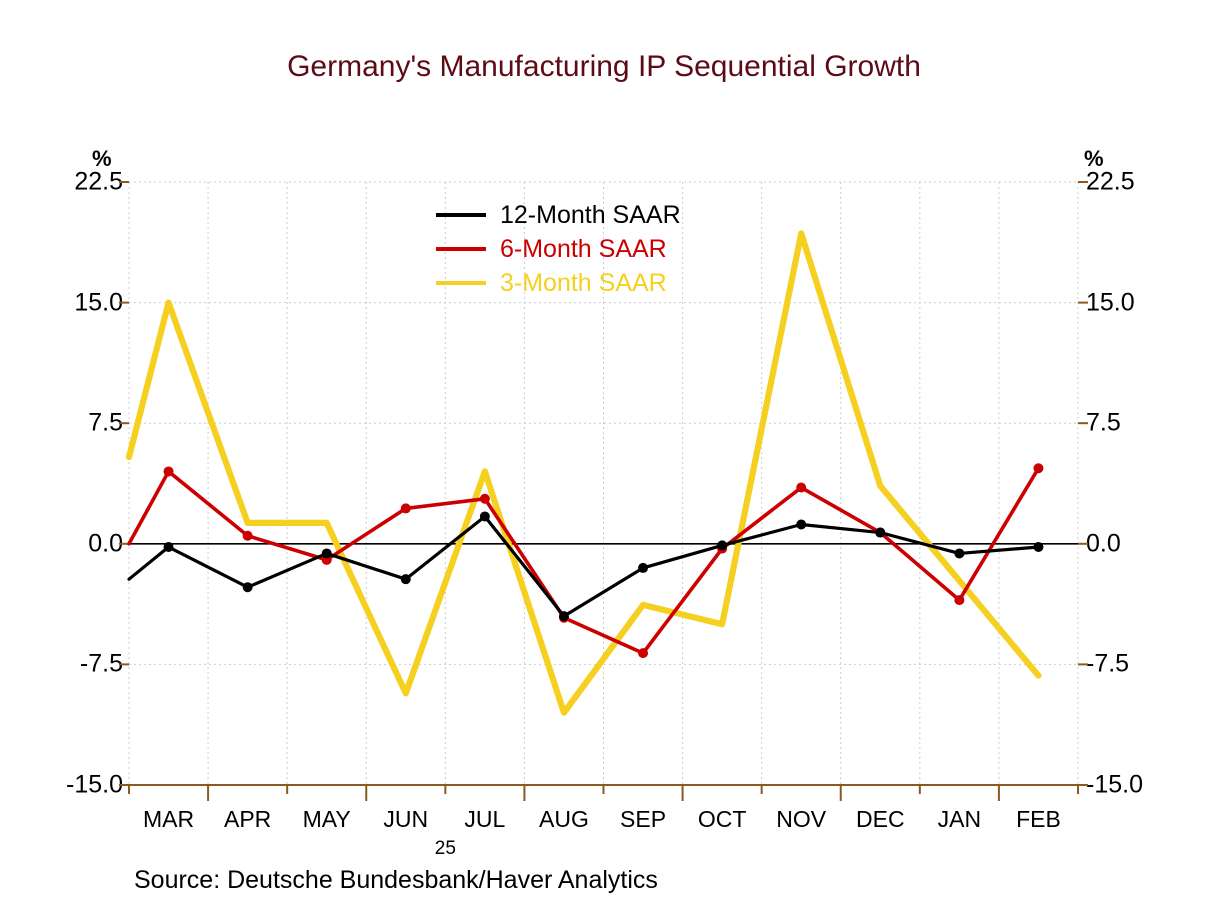 Image resolution: width=1208 pixels, height=906 pixels. I want to click on y-axis-unit-right: %, so click(1094, 158).